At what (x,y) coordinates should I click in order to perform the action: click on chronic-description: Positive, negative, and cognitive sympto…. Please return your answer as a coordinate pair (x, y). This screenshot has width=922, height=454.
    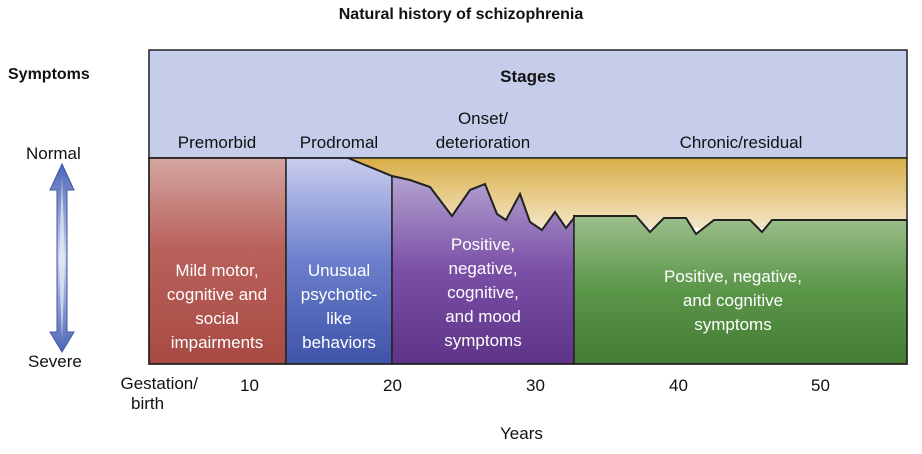
    Looking at the image, I should click on (733, 300).